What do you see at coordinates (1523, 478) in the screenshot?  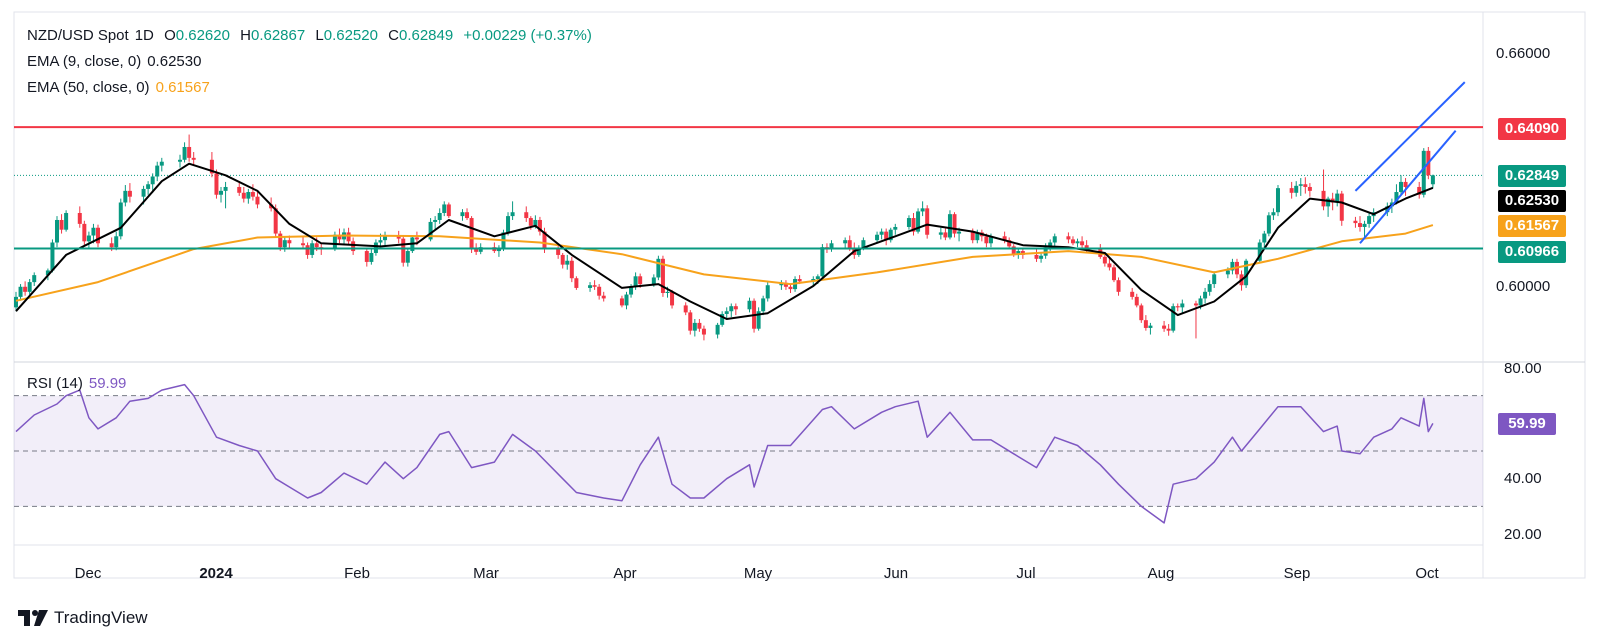 I see `rsi-tick-40: 40.00` at bounding box center [1523, 478].